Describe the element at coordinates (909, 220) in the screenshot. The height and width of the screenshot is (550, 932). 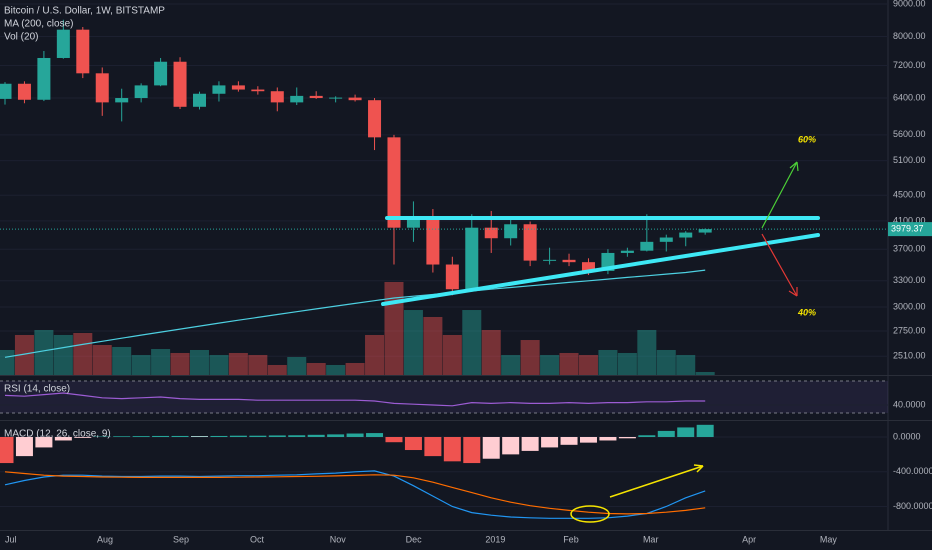
I see `y-tick-label: 4100.00` at that location.